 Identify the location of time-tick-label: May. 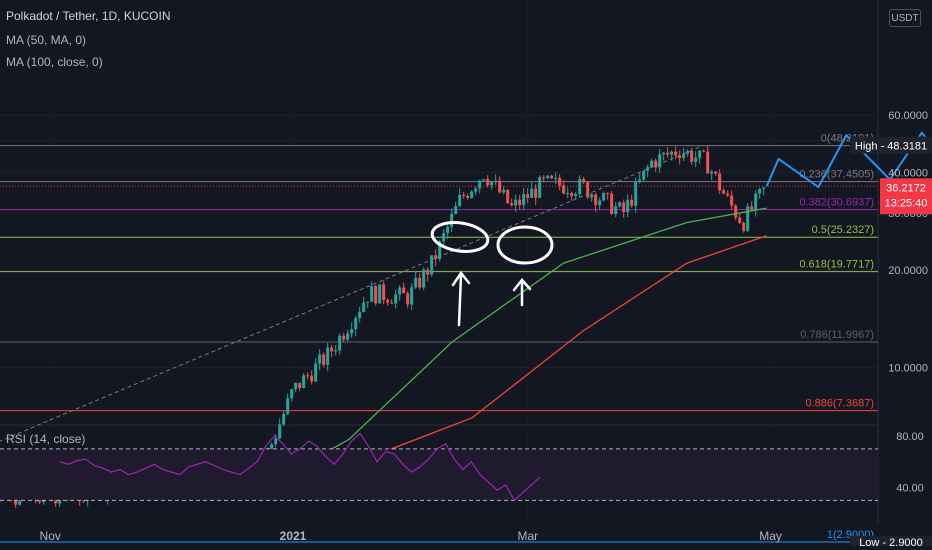
(770, 536).